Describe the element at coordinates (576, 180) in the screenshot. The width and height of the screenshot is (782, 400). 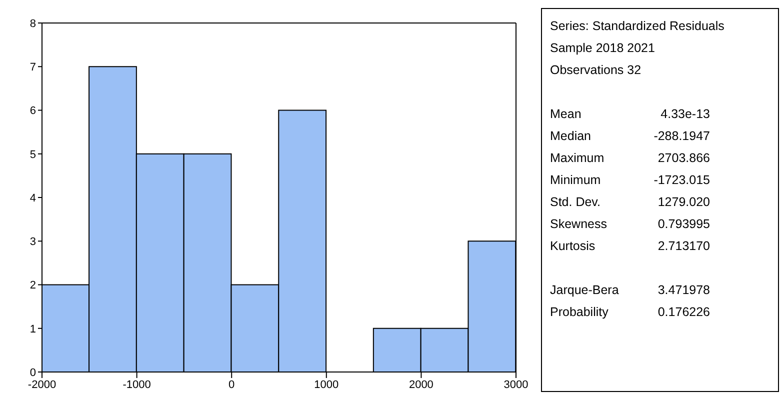
I see `text: Minimum` at that location.